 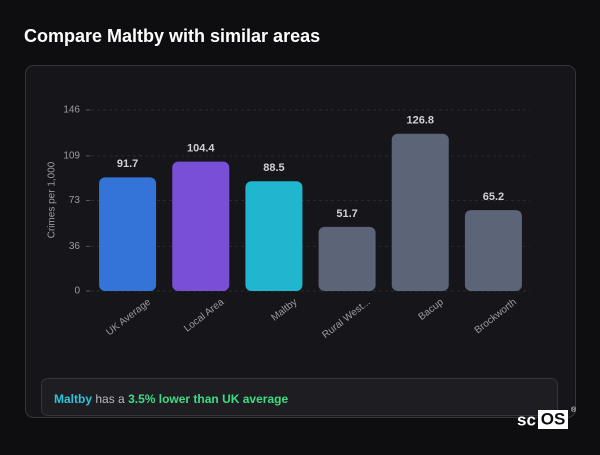 What do you see at coordinates (71, 156) in the screenshot?
I see `y-tick-label: 109` at bounding box center [71, 156].